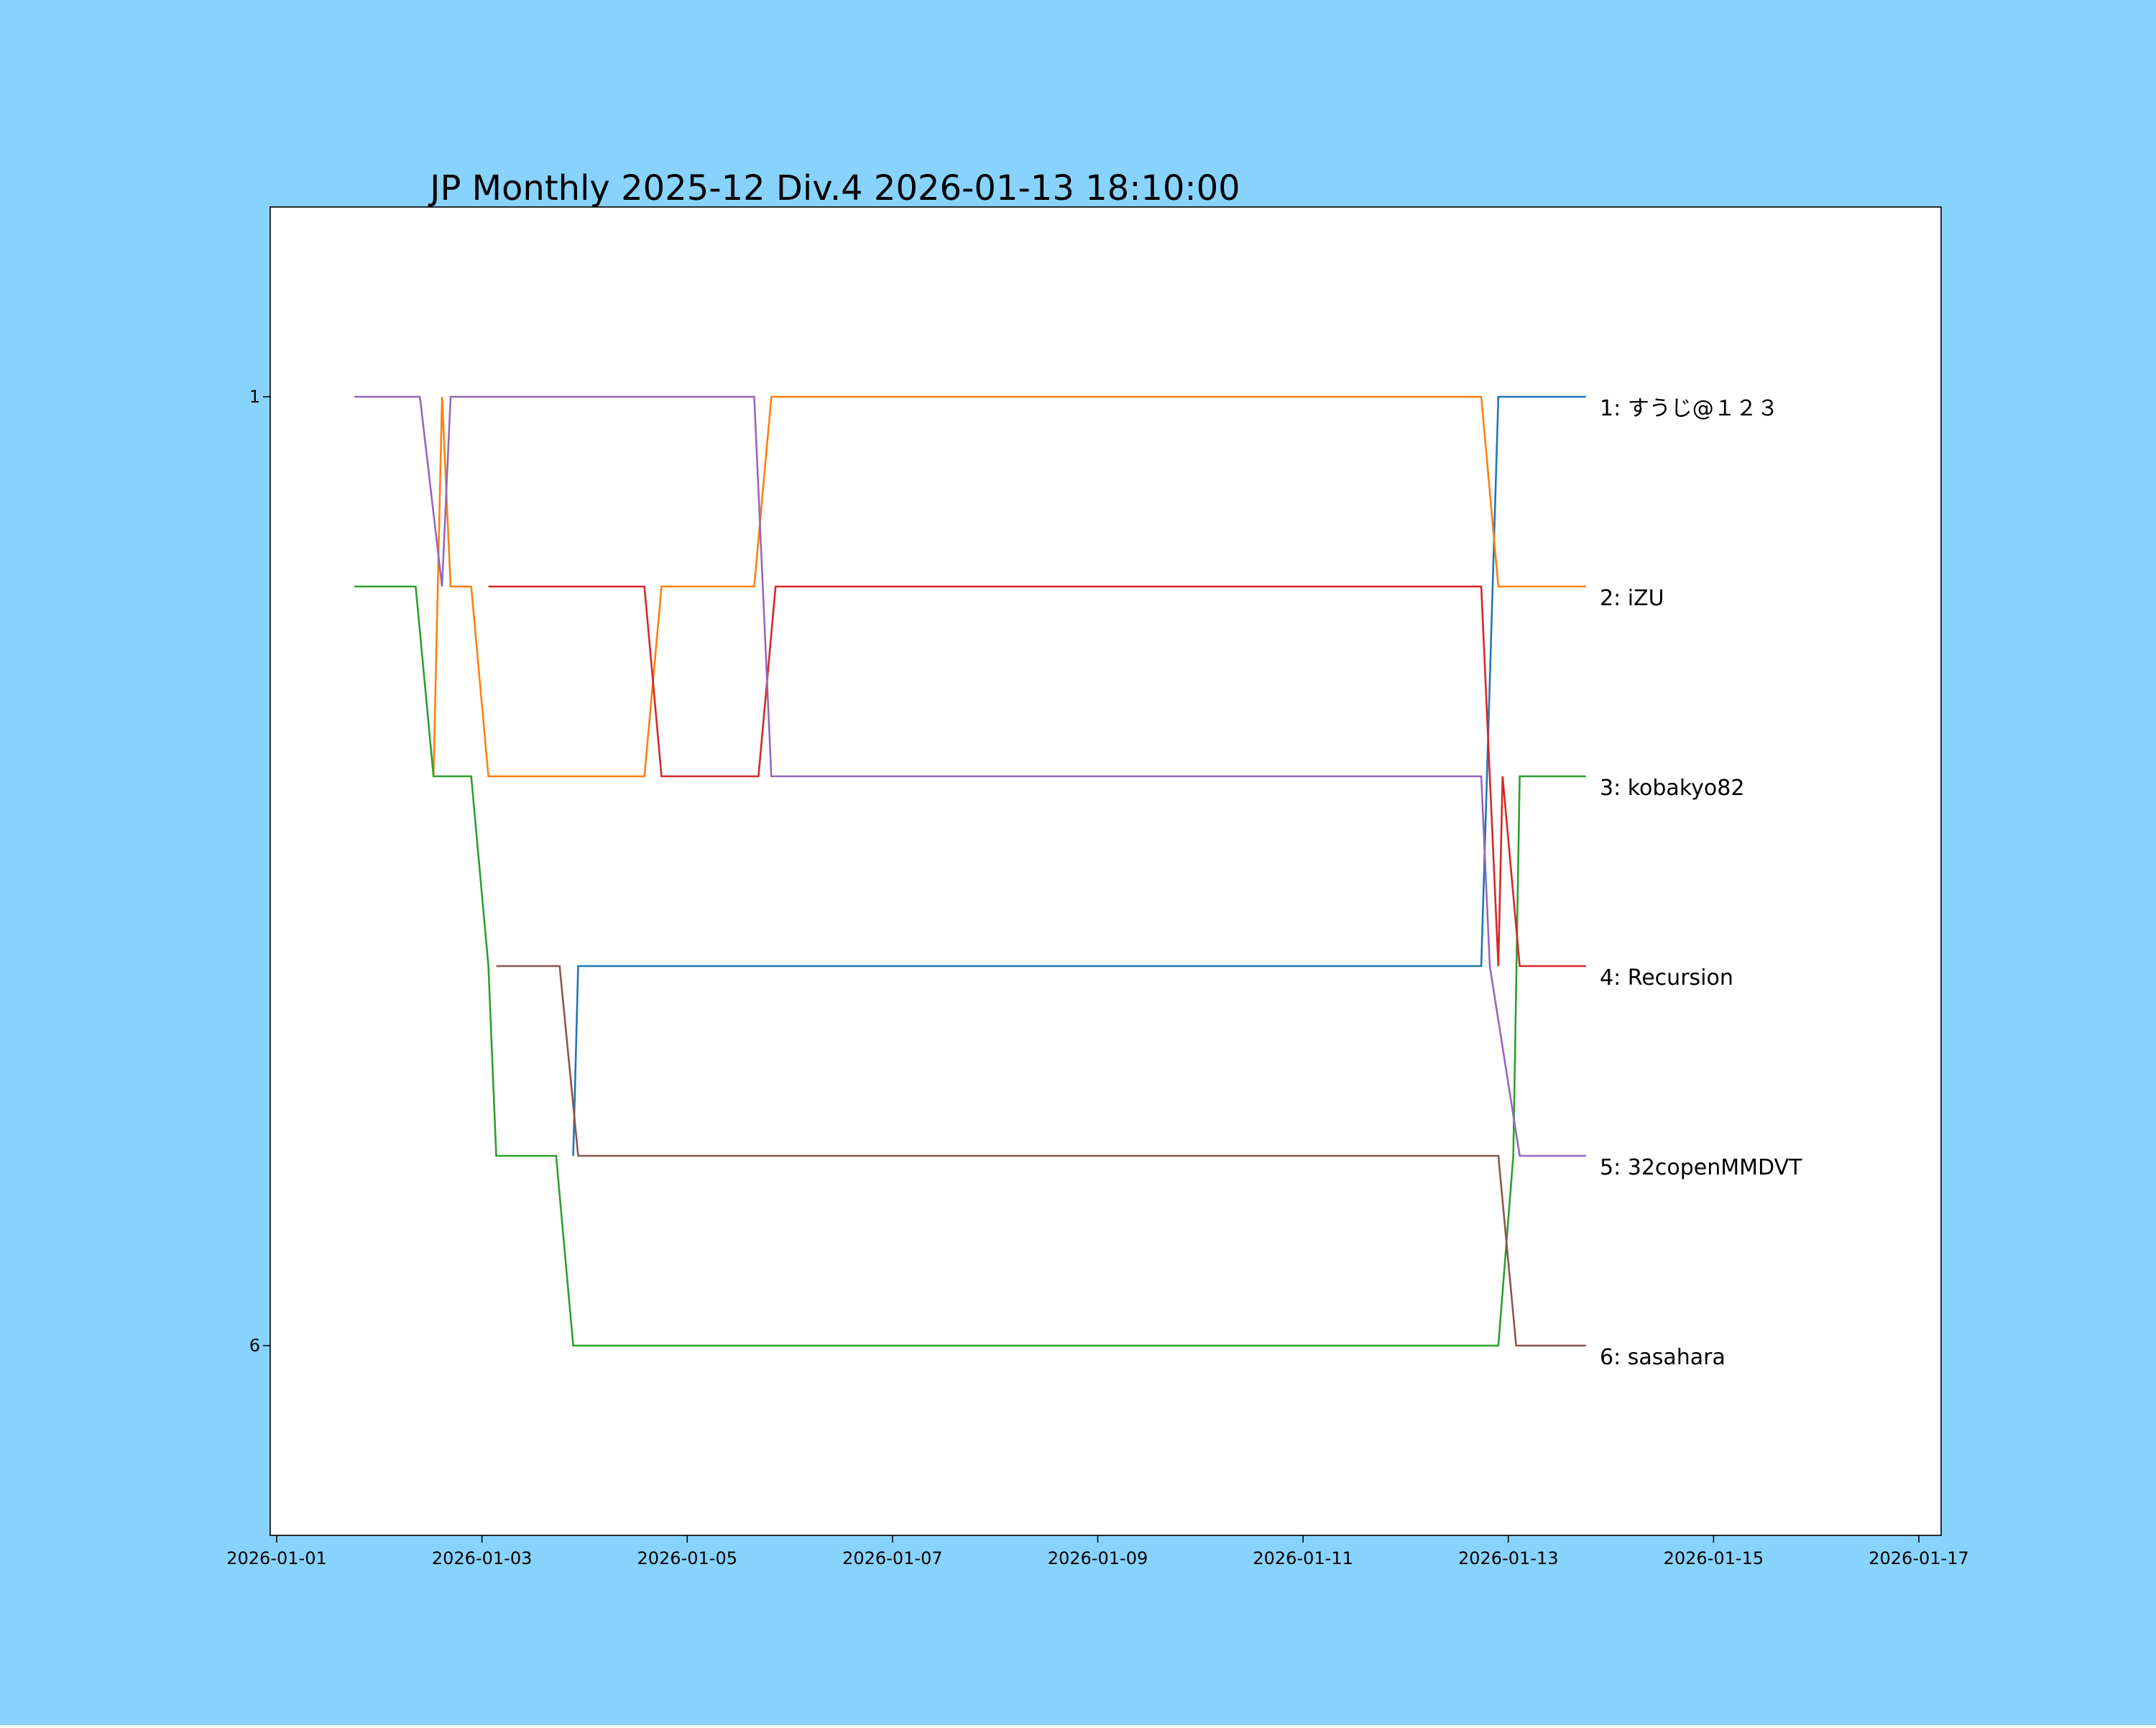 The width and height of the screenshot is (2156, 1728). I want to click on end-label-rank-3: 3: kobakyo82, so click(1672, 789).